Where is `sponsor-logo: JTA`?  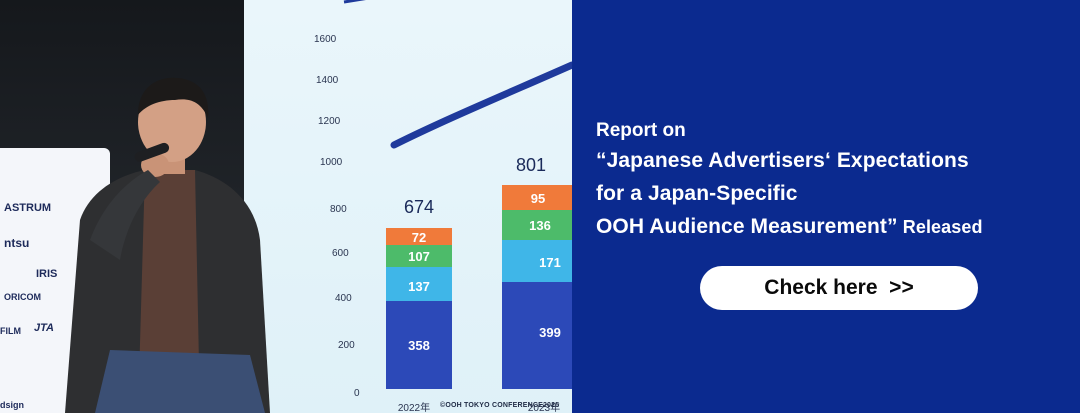 sponsor-logo: JTA is located at coordinates (44, 328).